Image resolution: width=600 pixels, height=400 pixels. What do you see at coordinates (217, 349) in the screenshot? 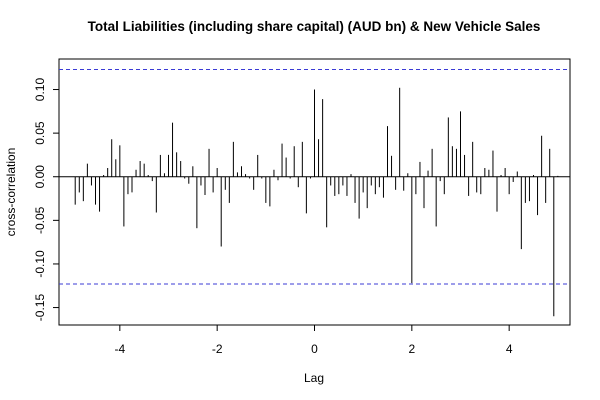
I see `x-tick-label: -2` at bounding box center [217, 349].